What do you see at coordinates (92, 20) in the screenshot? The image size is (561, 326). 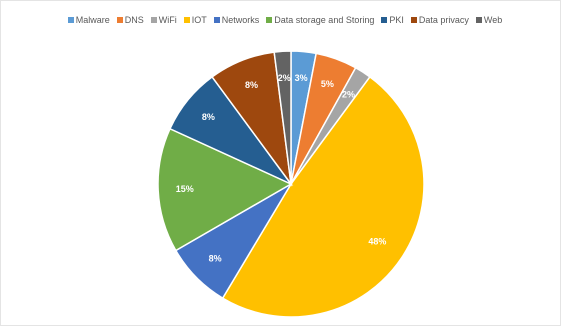 I see `legend-label-malware: Malware` at bounding box center [92, 20].